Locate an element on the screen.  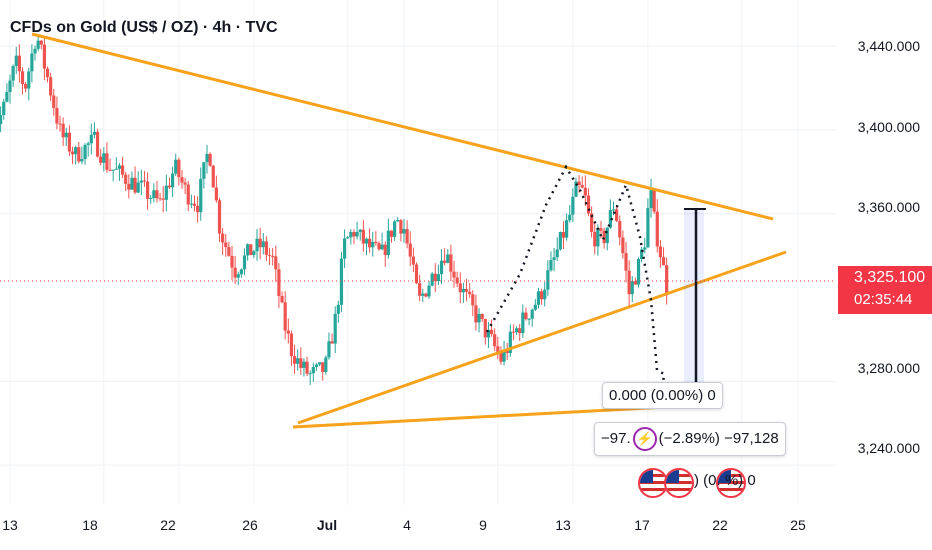
measure-label-range: −97. ⚡ (−2.89%) −97,128 is located at coordinates (690, 439).